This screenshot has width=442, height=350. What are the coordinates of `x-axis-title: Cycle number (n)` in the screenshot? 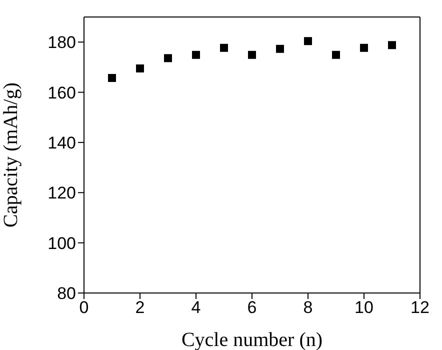 It's located at (252, 339).